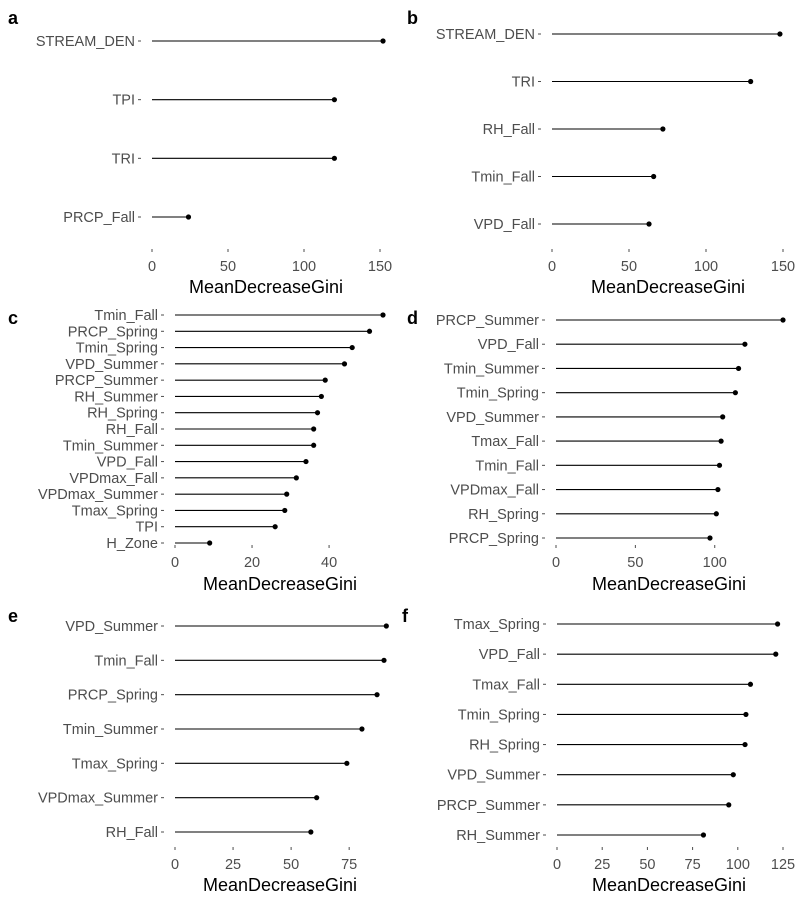 The width and height of the screenshot is (800, 900). Describe the element at coordinates (329, 563) in the screenshot. I see `x-tick-label: 40` at that location.